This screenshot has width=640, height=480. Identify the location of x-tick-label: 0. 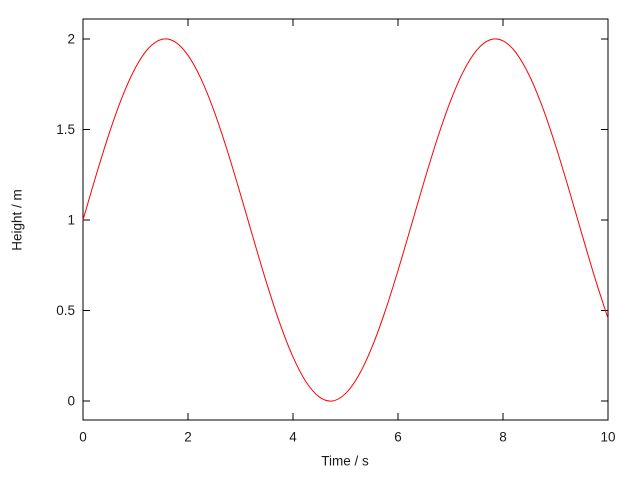
(83, 437).